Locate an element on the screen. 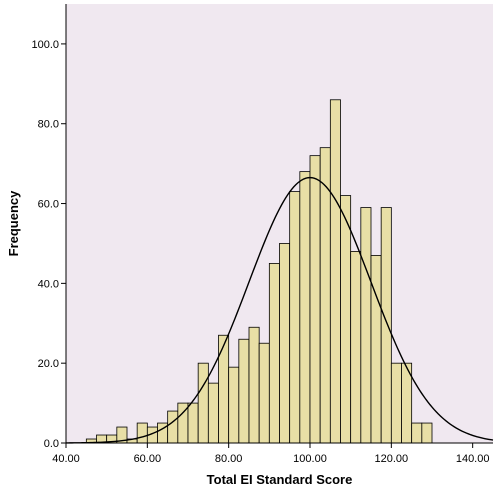  y-axis-ticks: 0.0 20.0 40.0 60.0 80.0 100.0 is located at coordinates (48, 244).